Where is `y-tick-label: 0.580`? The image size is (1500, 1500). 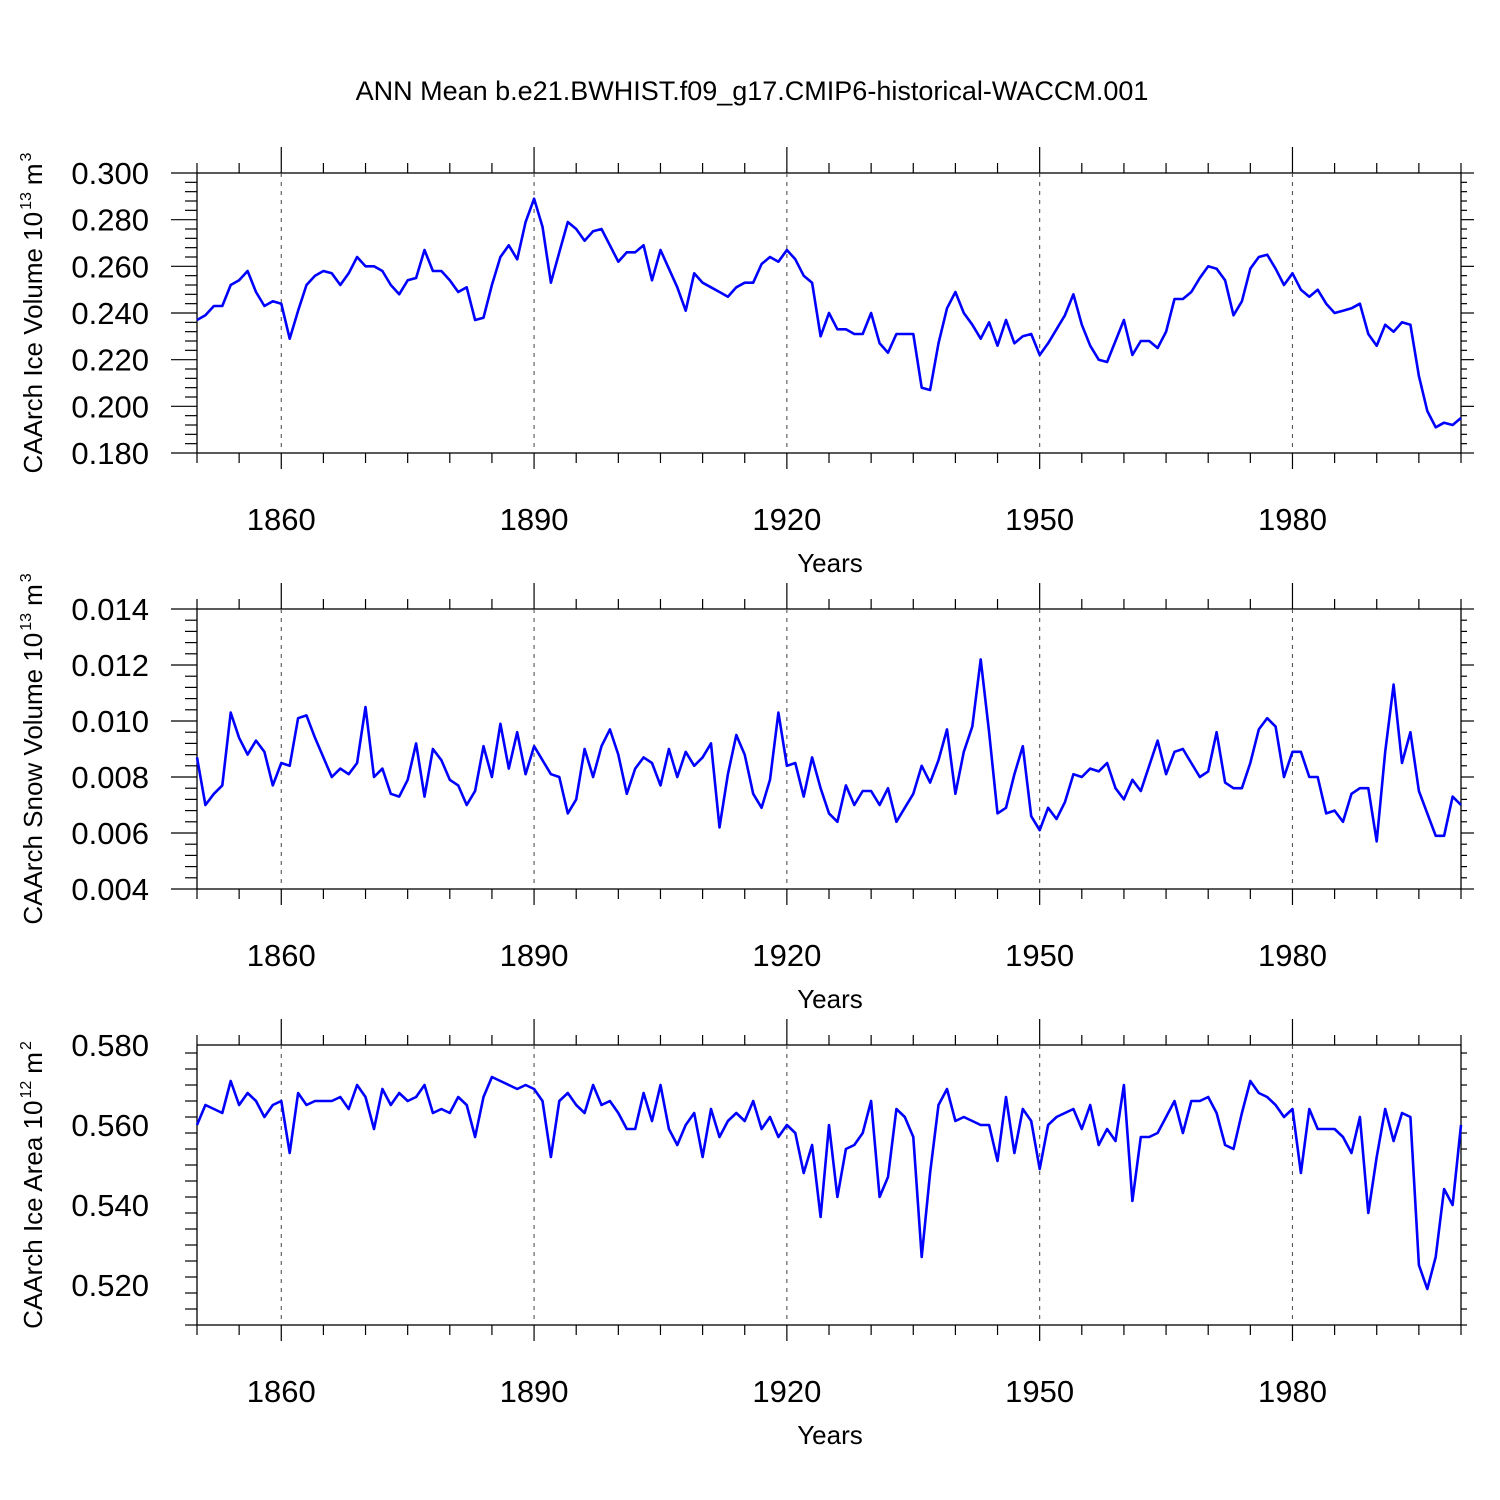 y-tick-label: 0.580 is located at coordinates (110, 1045).